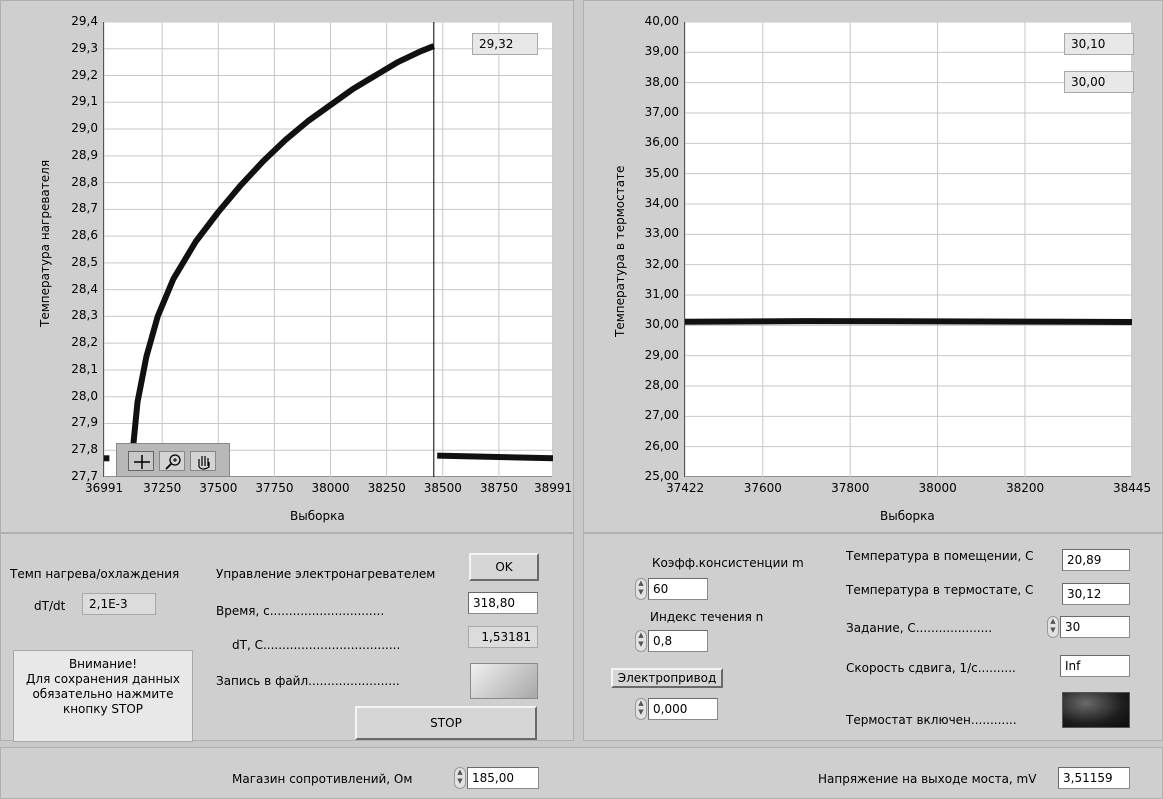  What do you see at coordinates (553, 488) in the screenshot?
I see `heater-x-tick-label: 38991` at bounding box center [553, 488].